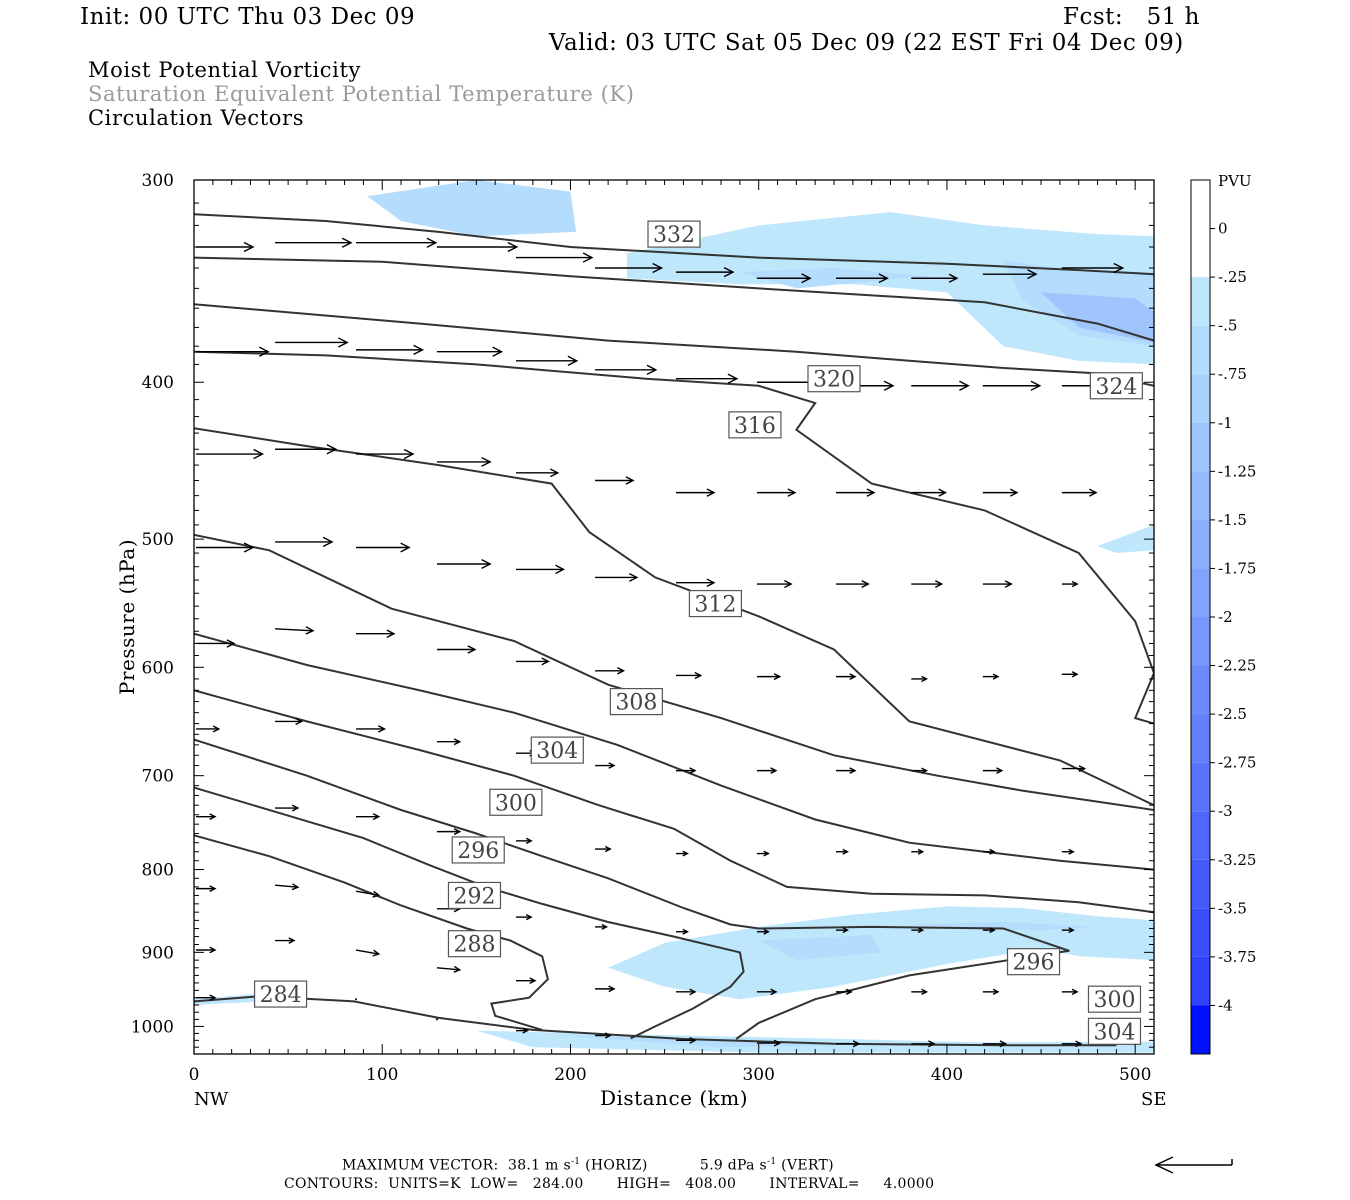  Describe the element at coordinates (194, 1075) in the screenshot. I see `x-tick-label-0: 0` at that location.